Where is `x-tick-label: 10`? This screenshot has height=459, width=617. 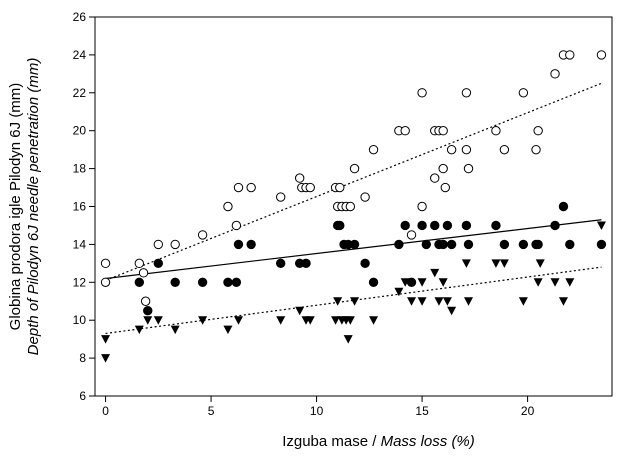 x-tick-label: 10 is located at coordinates (317, 411).